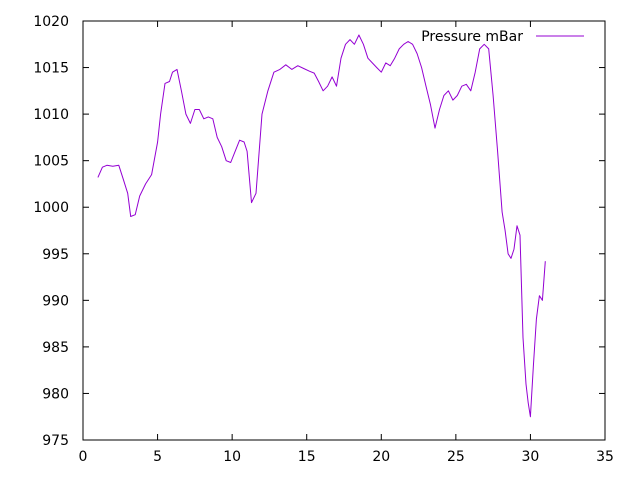  What do you see at coordinates (456, 457) in the screenshot?
I see `x-tick-label: 25` at bounding box center [456, 457].